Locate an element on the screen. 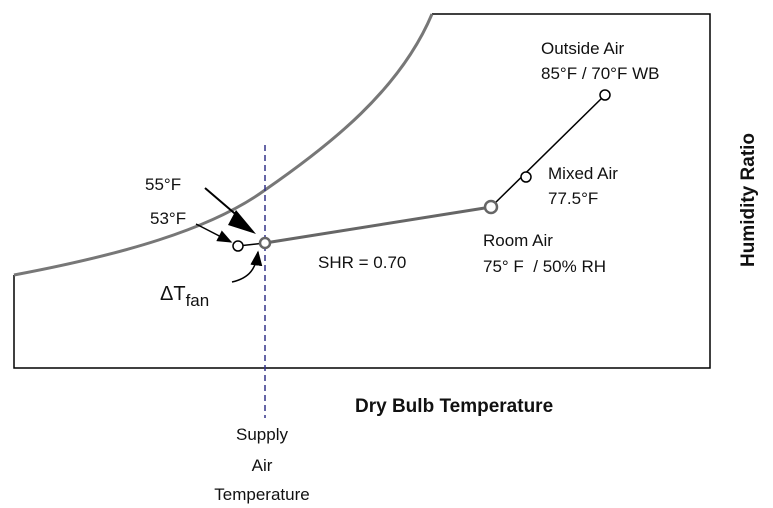 Image resolution: width=773 pixels, height=508 pixels. label: 85°F / 70°F WB is located at coordinates (600, 73).